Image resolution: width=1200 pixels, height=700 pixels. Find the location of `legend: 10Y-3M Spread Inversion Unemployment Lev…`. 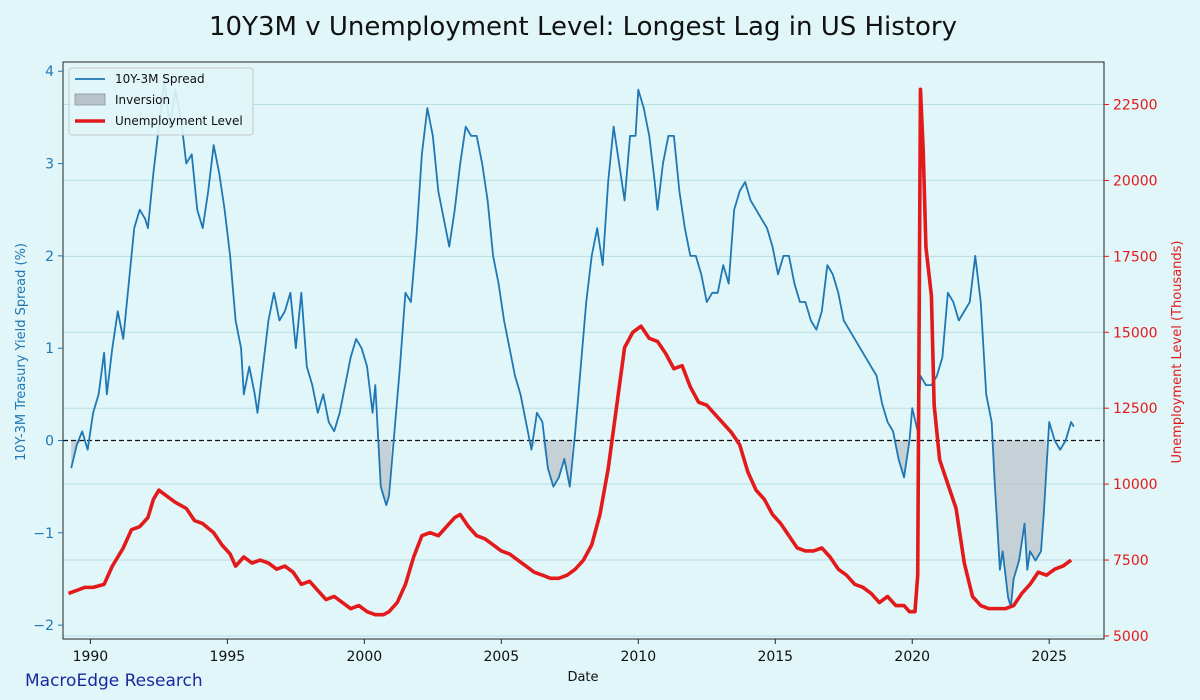

legend: 10Y-3M Spread Inversion Unemployment Lev… is located at coordinates (161, 101).